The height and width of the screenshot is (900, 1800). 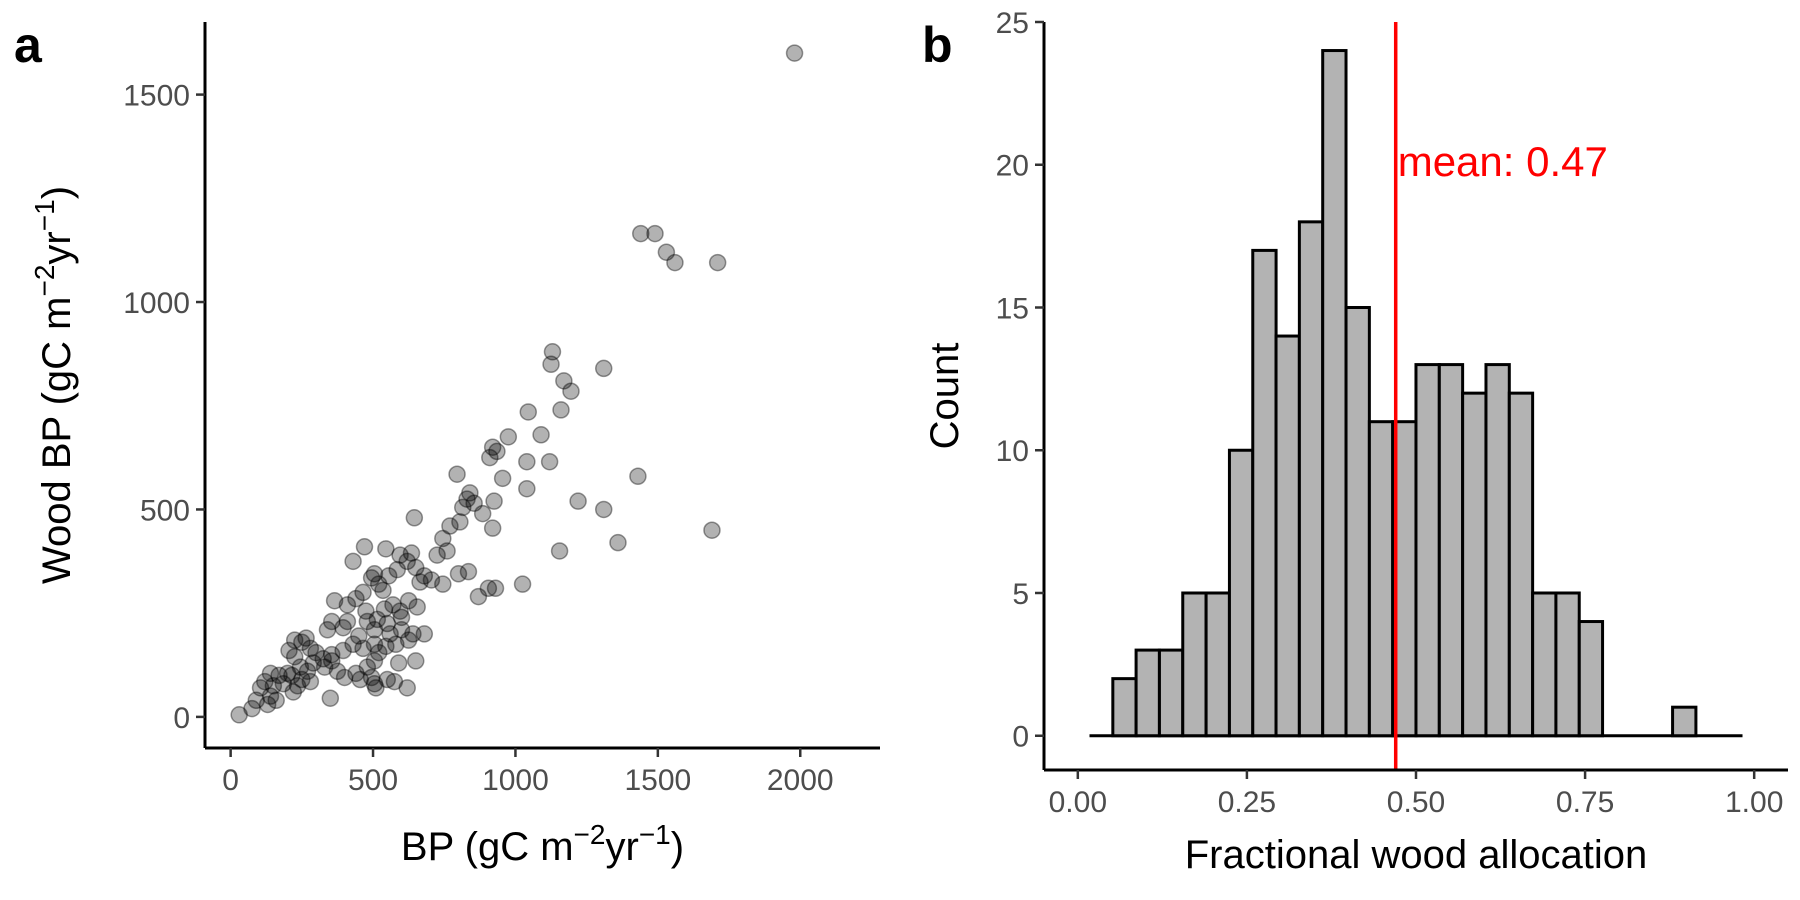 What do you see at coordinates (1020, 594) in the screenshot?
I see `y-tick-label-1: 5` at bounding box center [1020, 594].